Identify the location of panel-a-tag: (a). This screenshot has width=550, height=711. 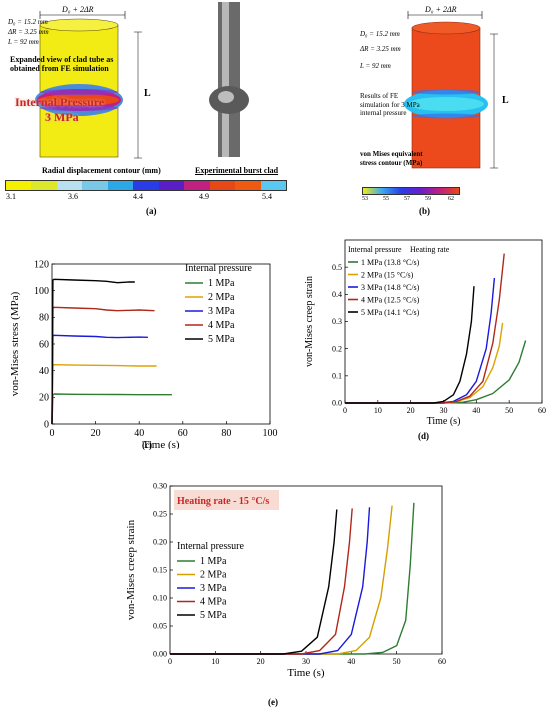
(151, 211).